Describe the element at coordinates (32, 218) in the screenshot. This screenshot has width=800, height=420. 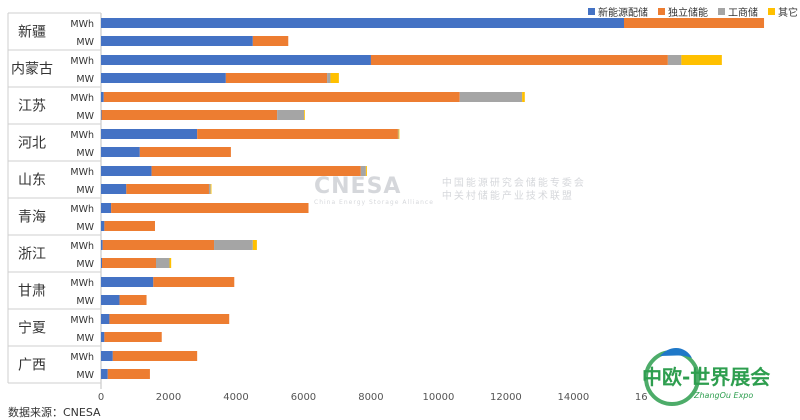
I see `group-label: 青海` at that location.